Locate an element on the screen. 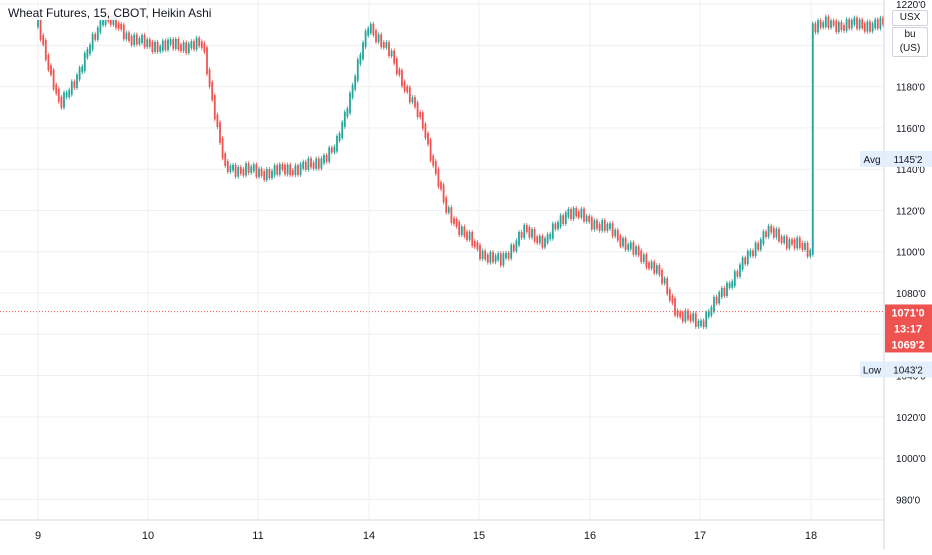 The height and width of the screenshot is (555, 932). avg-tag-label: Avg is located at coordinates (871, 160).